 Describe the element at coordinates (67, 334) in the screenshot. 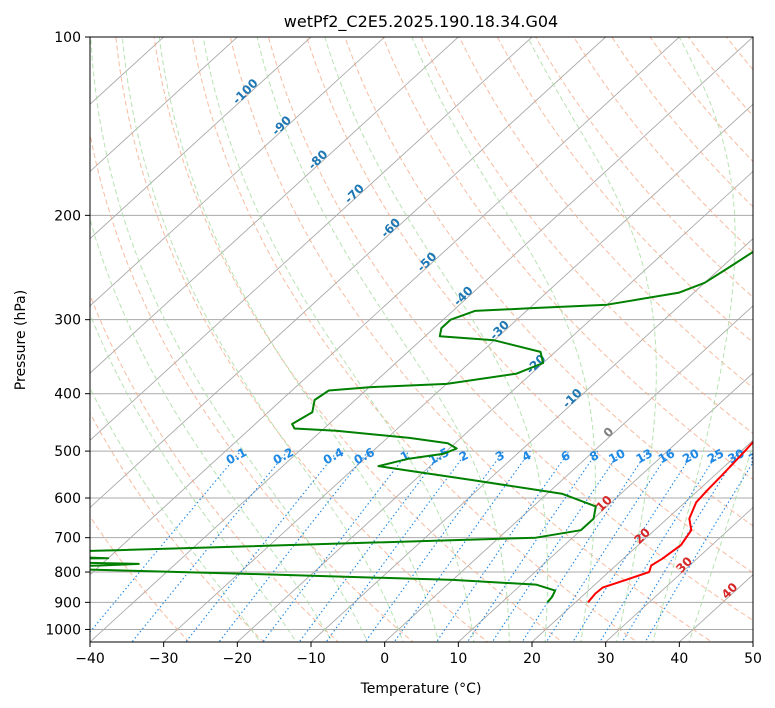

I see `y-axis: 100 200 300 400 500 600 700 800 900 1000` at that location.